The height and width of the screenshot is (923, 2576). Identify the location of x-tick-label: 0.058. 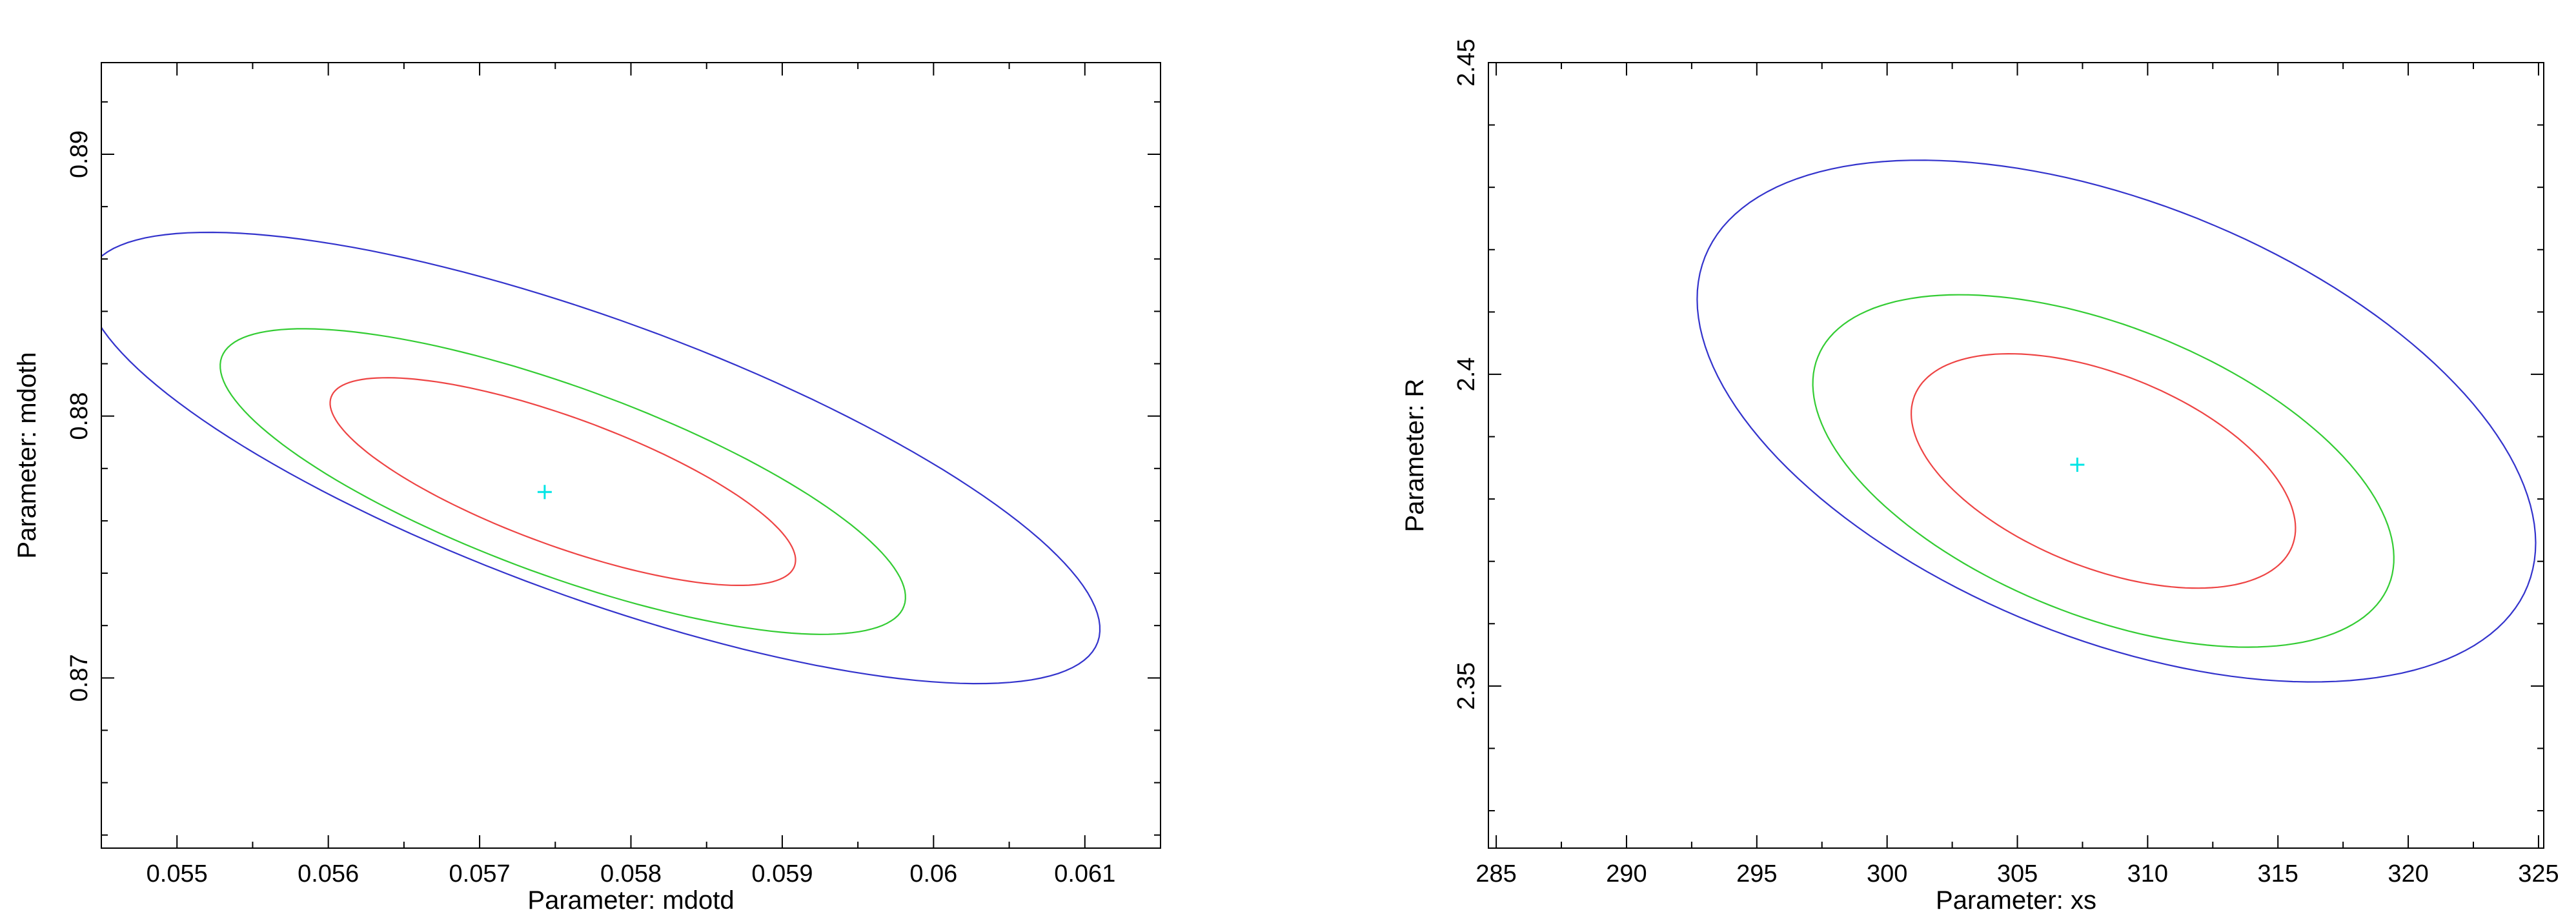
(631, 874).